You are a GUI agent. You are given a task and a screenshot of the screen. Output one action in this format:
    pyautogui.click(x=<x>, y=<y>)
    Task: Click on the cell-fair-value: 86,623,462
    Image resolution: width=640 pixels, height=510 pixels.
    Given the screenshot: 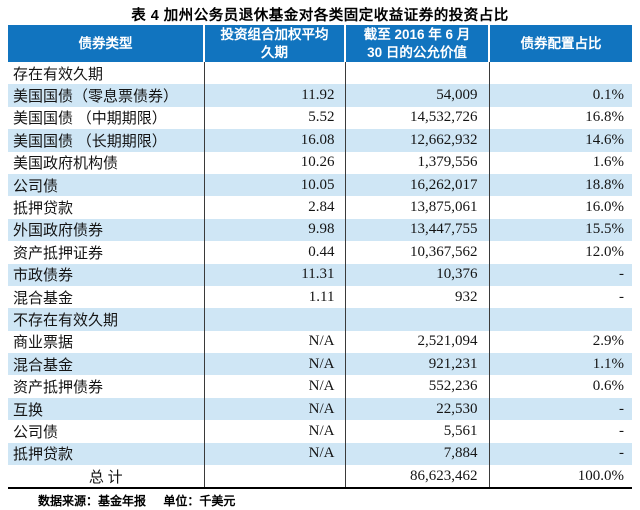 What is the action you would take?
    pyautogui.click(x=417, y=477)
    